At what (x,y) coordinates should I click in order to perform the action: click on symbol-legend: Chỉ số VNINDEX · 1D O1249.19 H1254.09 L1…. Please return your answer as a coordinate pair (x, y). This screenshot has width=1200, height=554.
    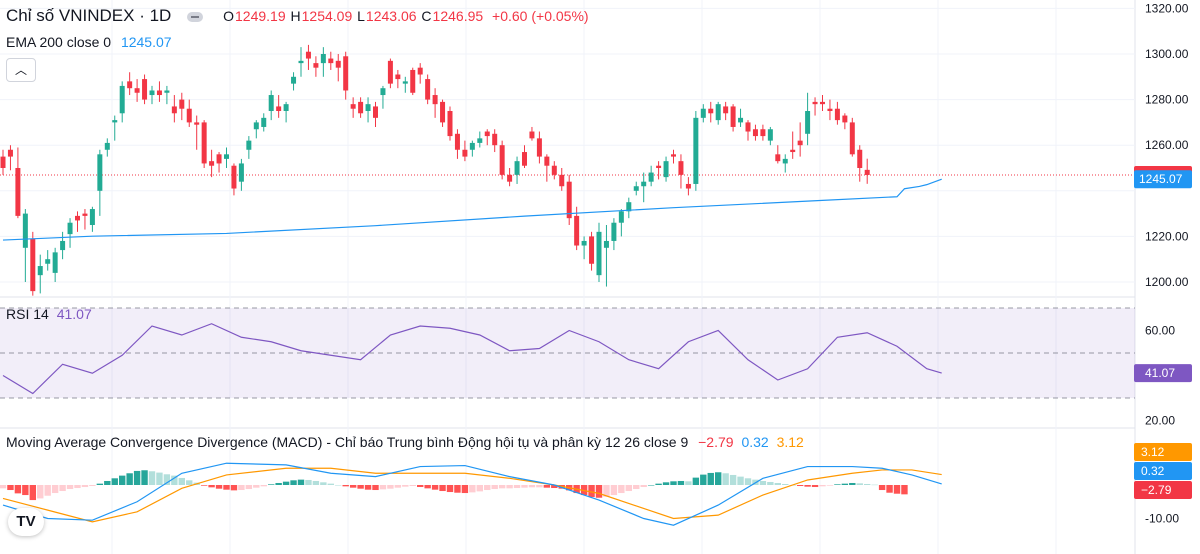
    Looking at the image, I should click on (298, 16).